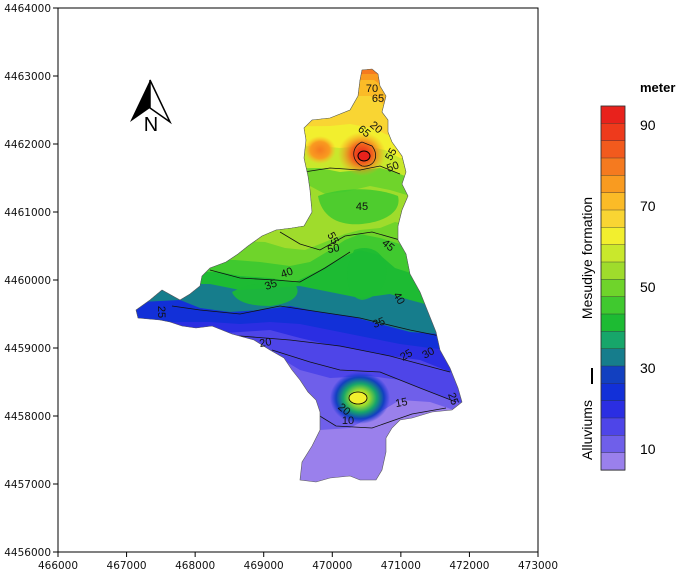 Image resolution: width=685 pixels, height=576 pixels. I want to click on x-tick-label: 468000, so click(195, 566).